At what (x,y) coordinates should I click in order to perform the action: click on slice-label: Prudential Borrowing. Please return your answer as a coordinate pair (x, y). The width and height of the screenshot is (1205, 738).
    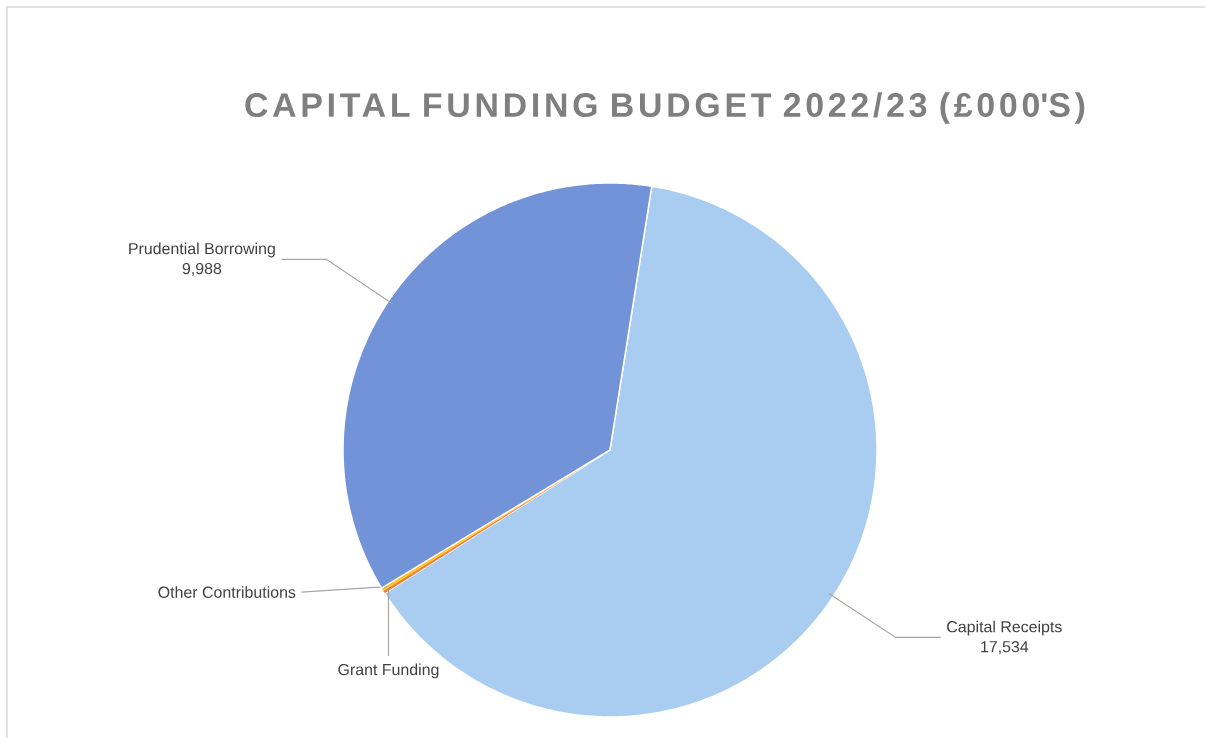
    Looking at the image, I should click on (202, 250).